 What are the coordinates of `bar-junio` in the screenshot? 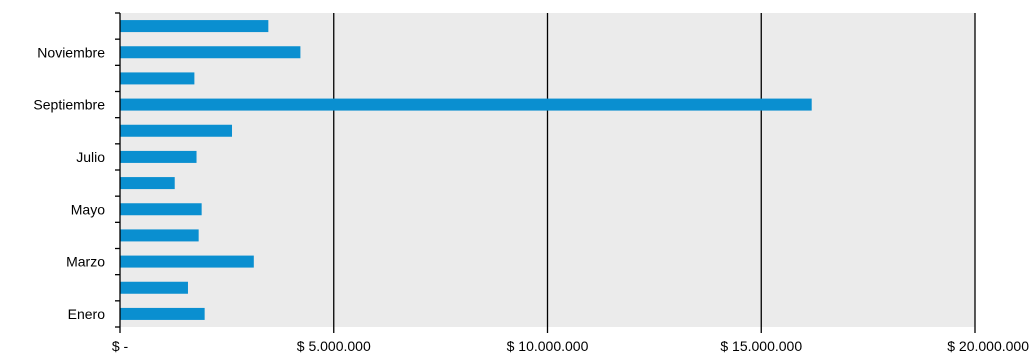 It's located at (147, 183).